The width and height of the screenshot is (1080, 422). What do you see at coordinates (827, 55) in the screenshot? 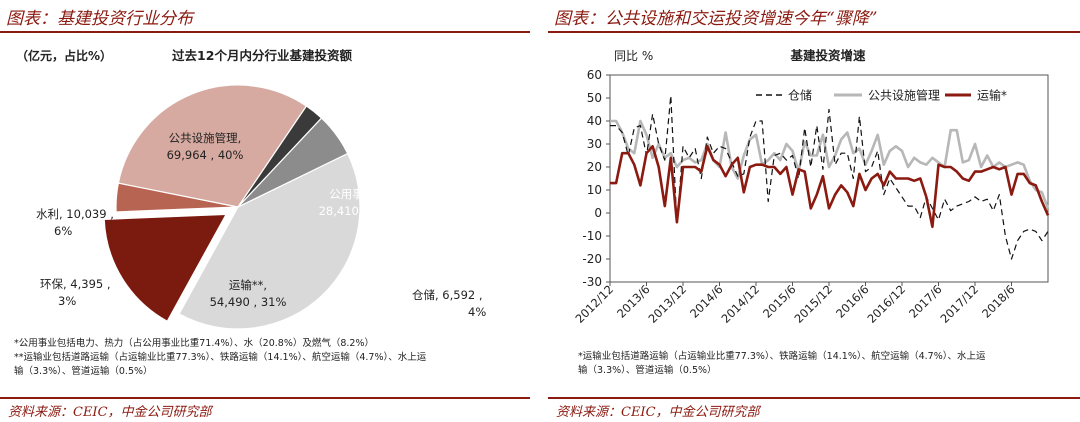
I see `line-chart-title: 基建投资增速` at bounding box center [827, 55].